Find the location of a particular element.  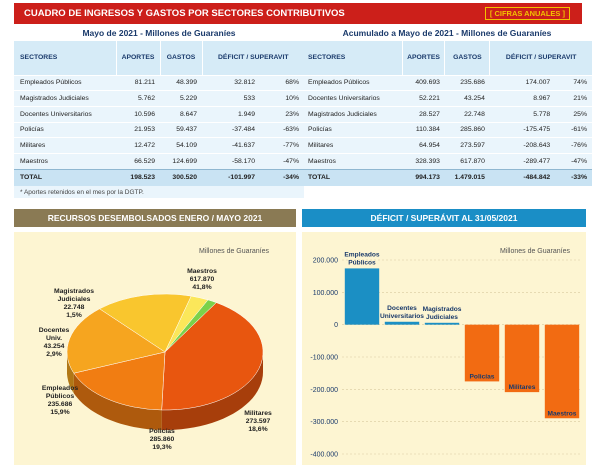

table-row: Policías 21.953 59.437 -37.484 -63% is located at coordinates (159, 129).